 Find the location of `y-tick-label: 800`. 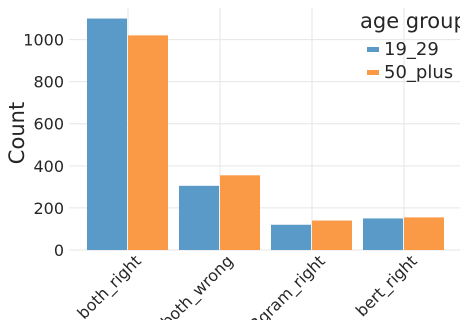

y-tick-label: 800 is located at coordinates (48, 82).